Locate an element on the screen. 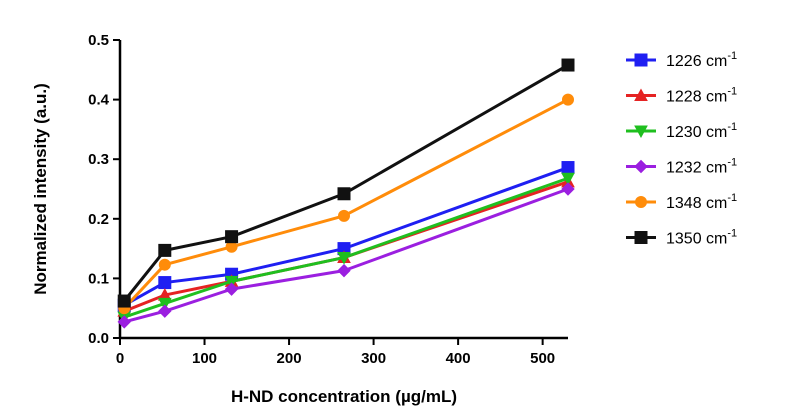 The width and height of the screenshot is (799, 418). y-ticks: 0.0 0.1 0.2 0.3 0.4 0.5 is located at coordinates (104, 189).